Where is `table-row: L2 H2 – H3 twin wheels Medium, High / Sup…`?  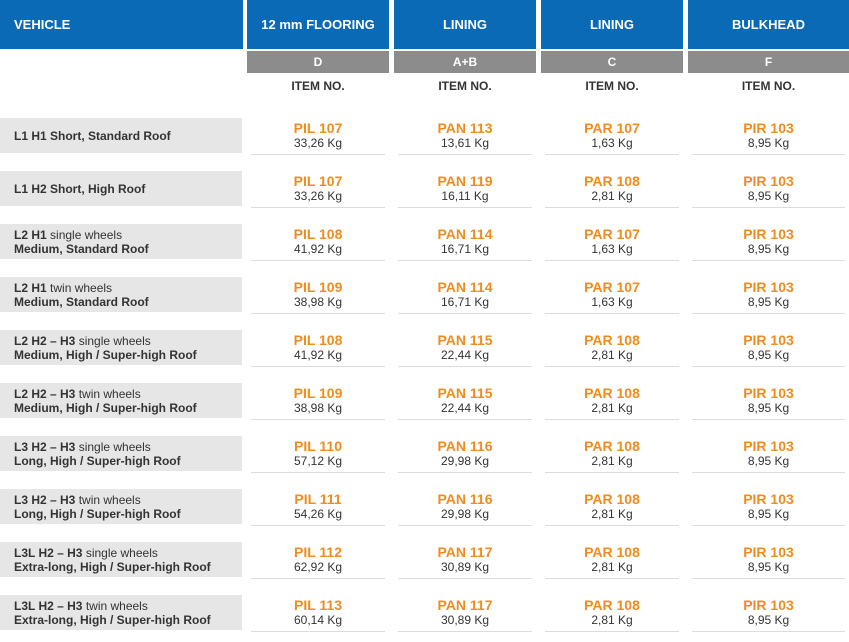
table-row: L2 H2 – H3 twin wheels Medium, High / Sup… is located at coordinates (424, 403).